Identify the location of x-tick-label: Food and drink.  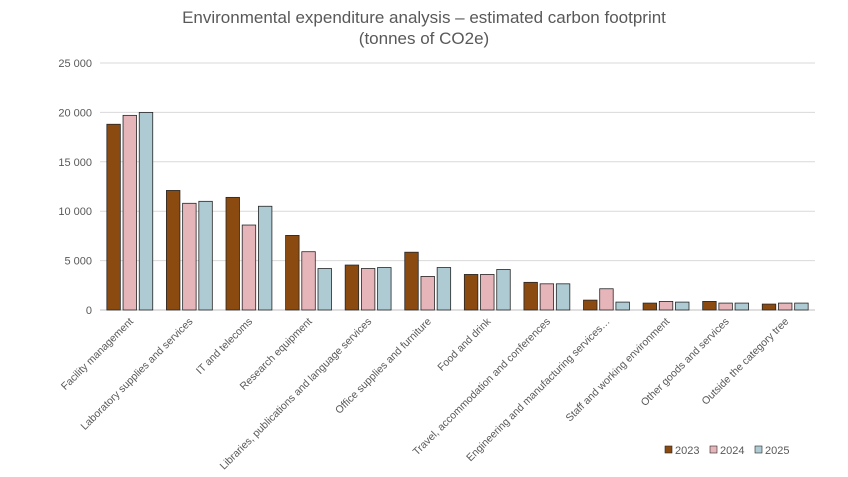
(464, 344).